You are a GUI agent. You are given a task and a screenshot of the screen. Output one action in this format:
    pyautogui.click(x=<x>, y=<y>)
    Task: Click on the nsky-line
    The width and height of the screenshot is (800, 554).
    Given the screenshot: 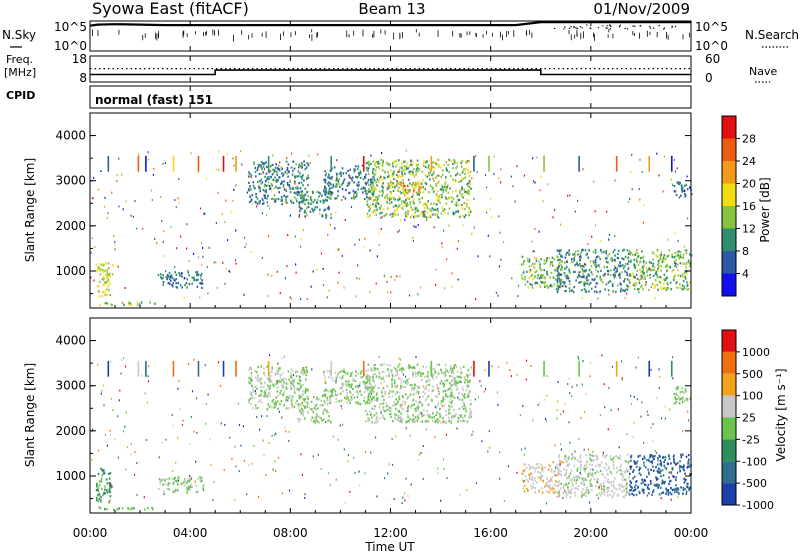 What is the action you would take?
    pyautogui.click(x=390, y=24)
    